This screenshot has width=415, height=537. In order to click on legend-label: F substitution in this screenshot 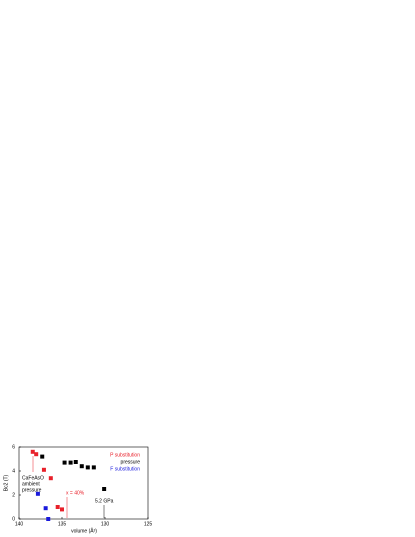, I will do `click(125, 469)`.